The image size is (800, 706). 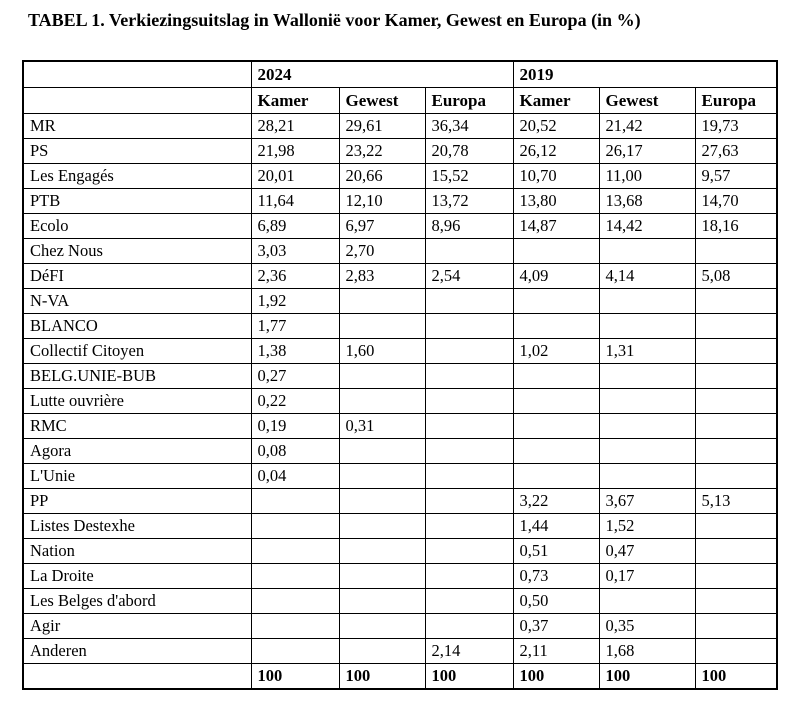 I want to click on value-cell: 19,73, so click(x=736, y=125).